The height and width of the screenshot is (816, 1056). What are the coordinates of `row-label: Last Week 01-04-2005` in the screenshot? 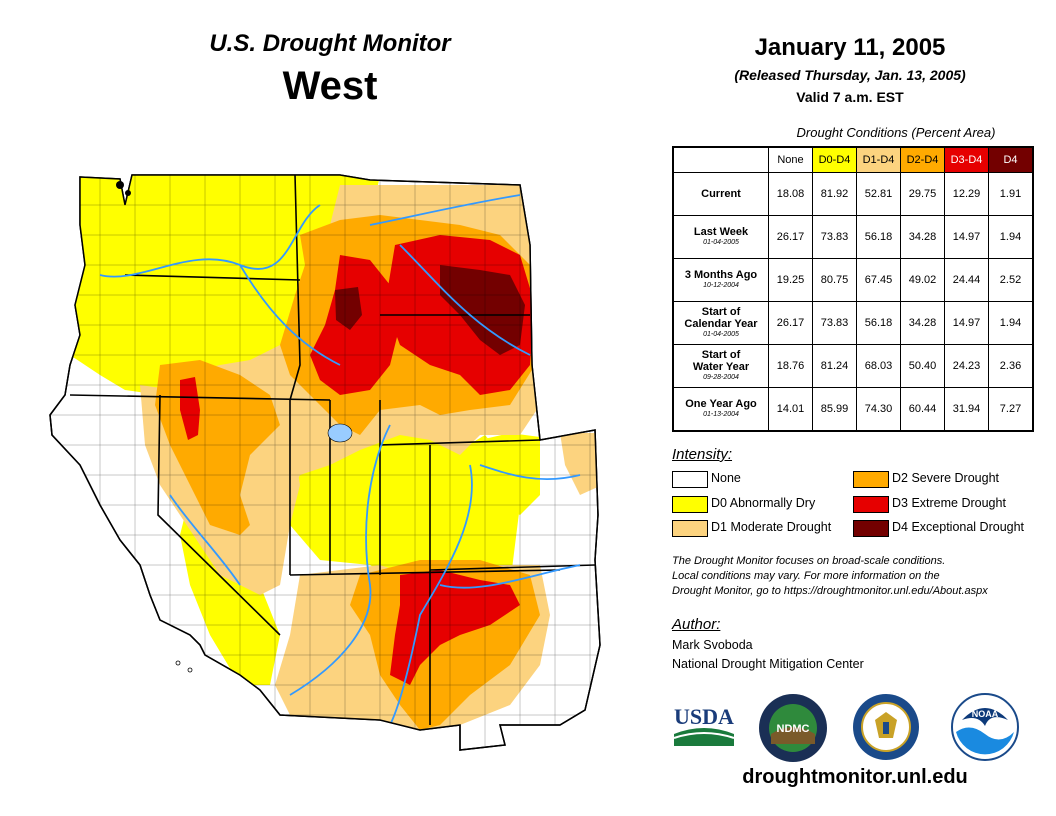 It's located at (720, 237).